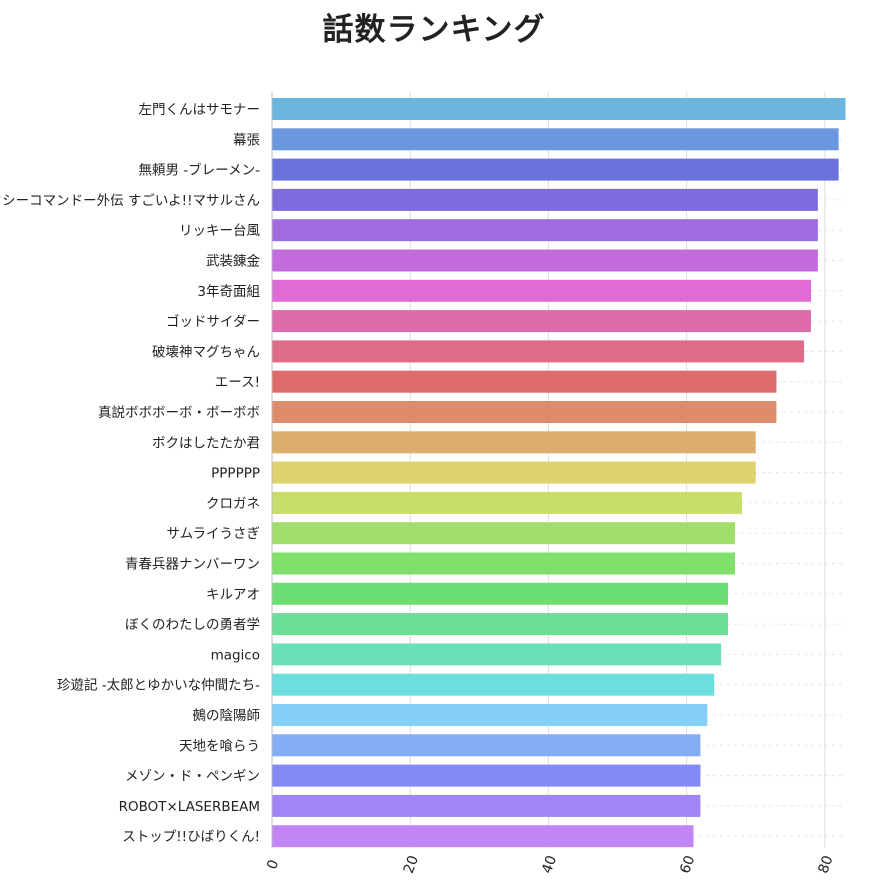  I want to click on category-label: 天地を喰らう, so click(219, 746).